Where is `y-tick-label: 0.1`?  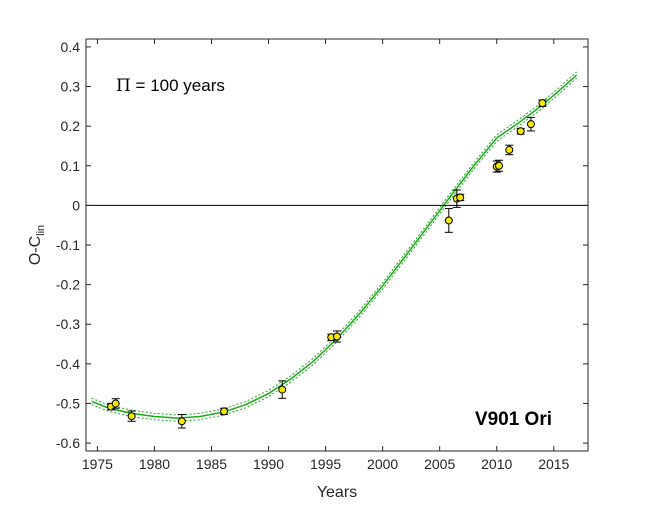
y-tick-label: 0.1 is located at coordinates (71, 166).